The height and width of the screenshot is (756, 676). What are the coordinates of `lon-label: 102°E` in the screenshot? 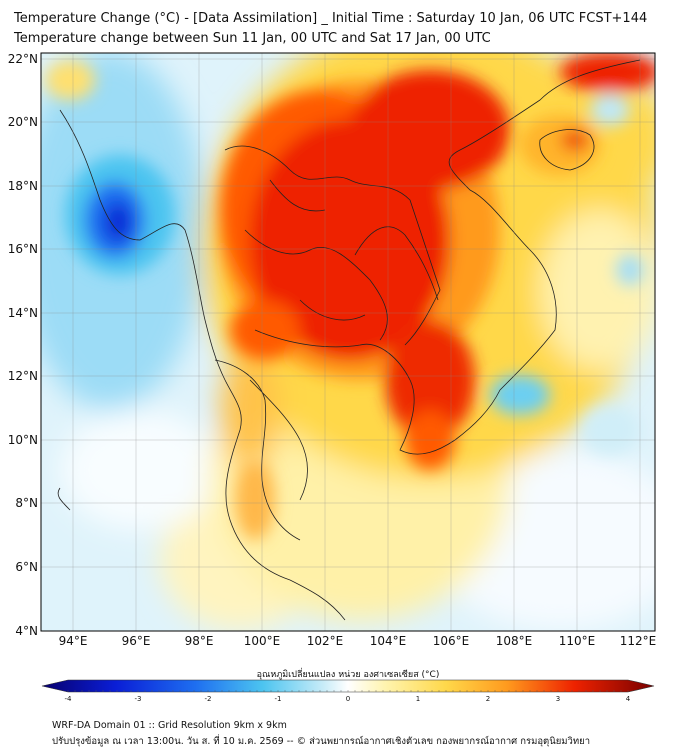 It's located at (325, 641).